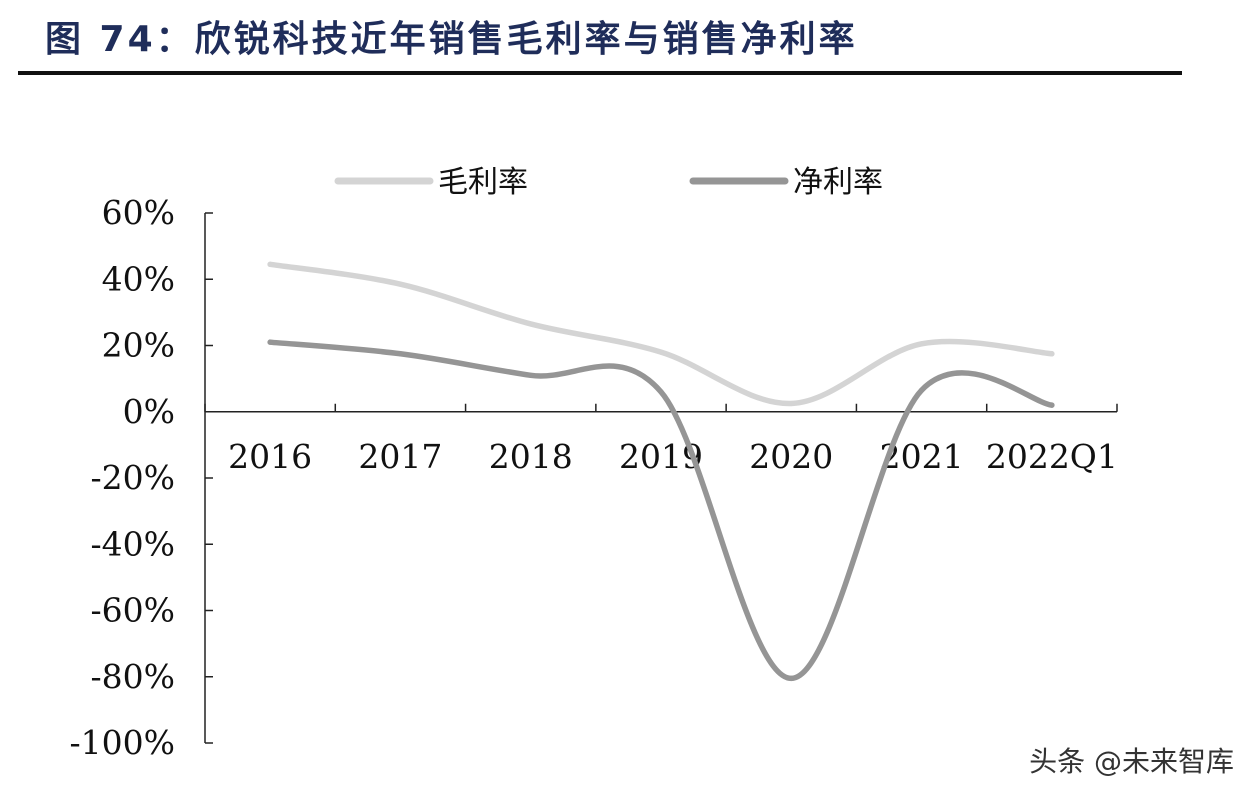 The image size is (1256, 798). Describe the element at coordinates (133, 477) in the screenshot. I see `y-tick-label: -20%` at that location.